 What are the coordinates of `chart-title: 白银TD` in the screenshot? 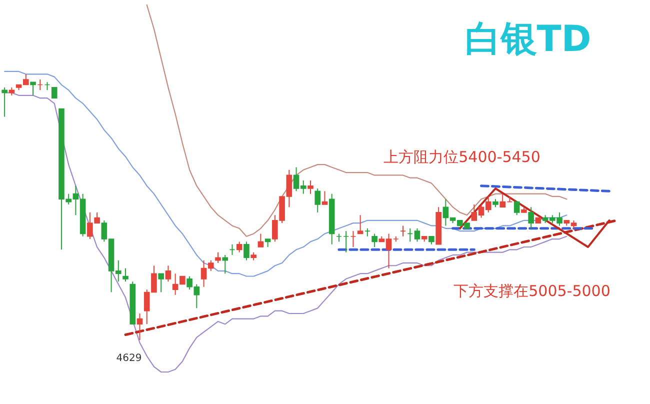 It's located at (528, 39).